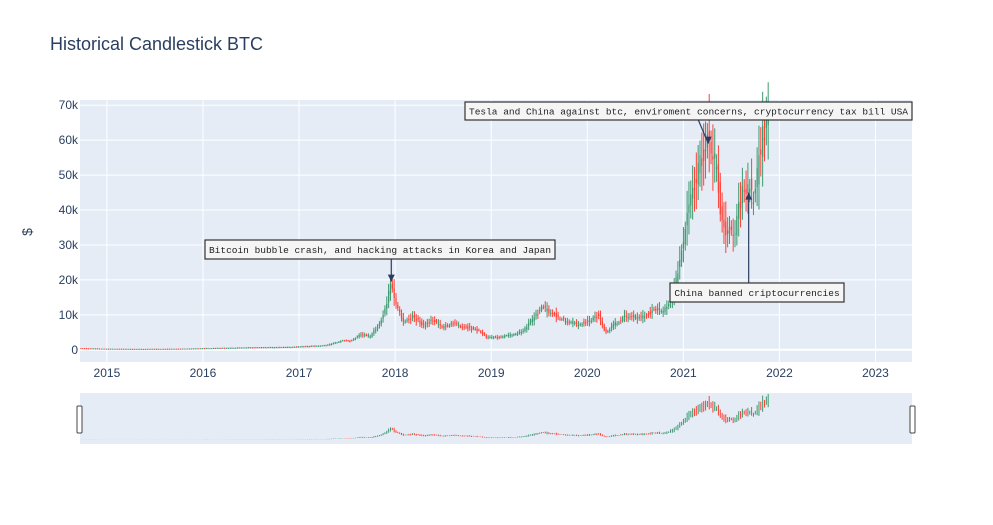  Describe the element at coordinates (912, 419) in the screenshot. I see `range-slider-right-handle` at that location.